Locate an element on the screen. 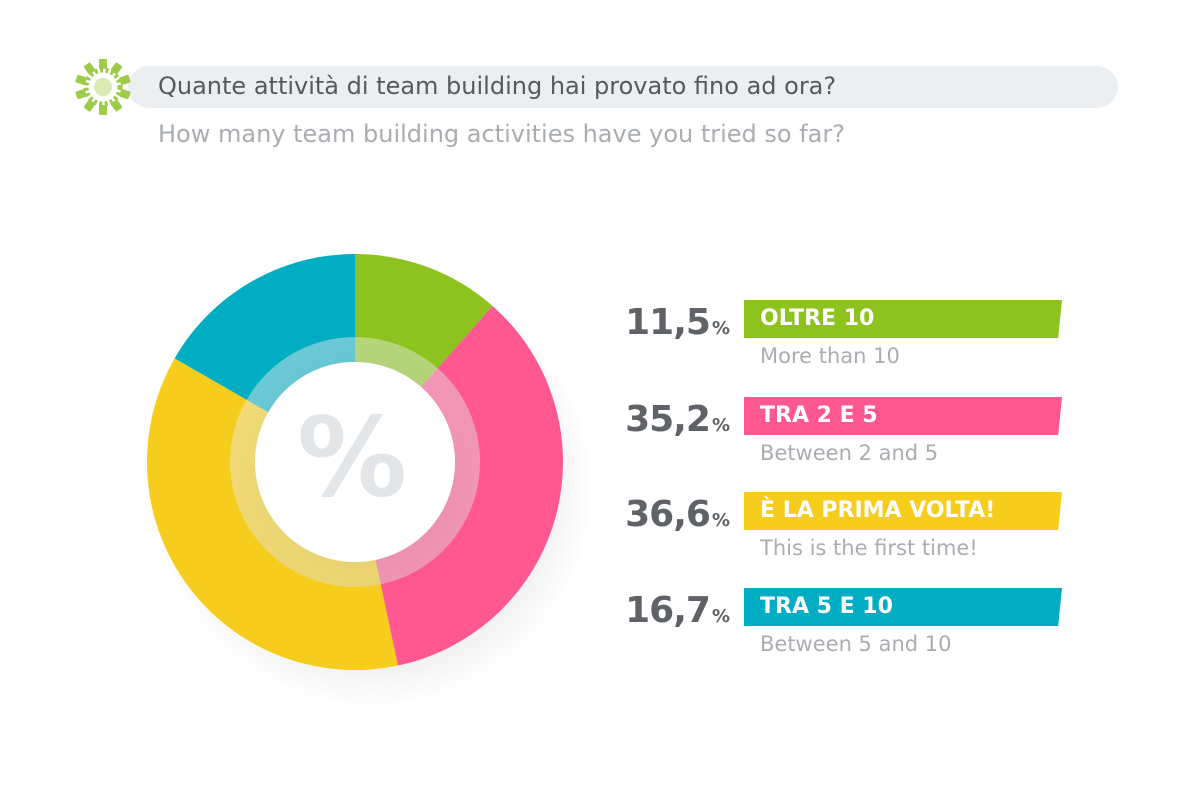 The image size is (1200, 800). legend-sublabel: This is the first time! is located at coordinates (869, 548).